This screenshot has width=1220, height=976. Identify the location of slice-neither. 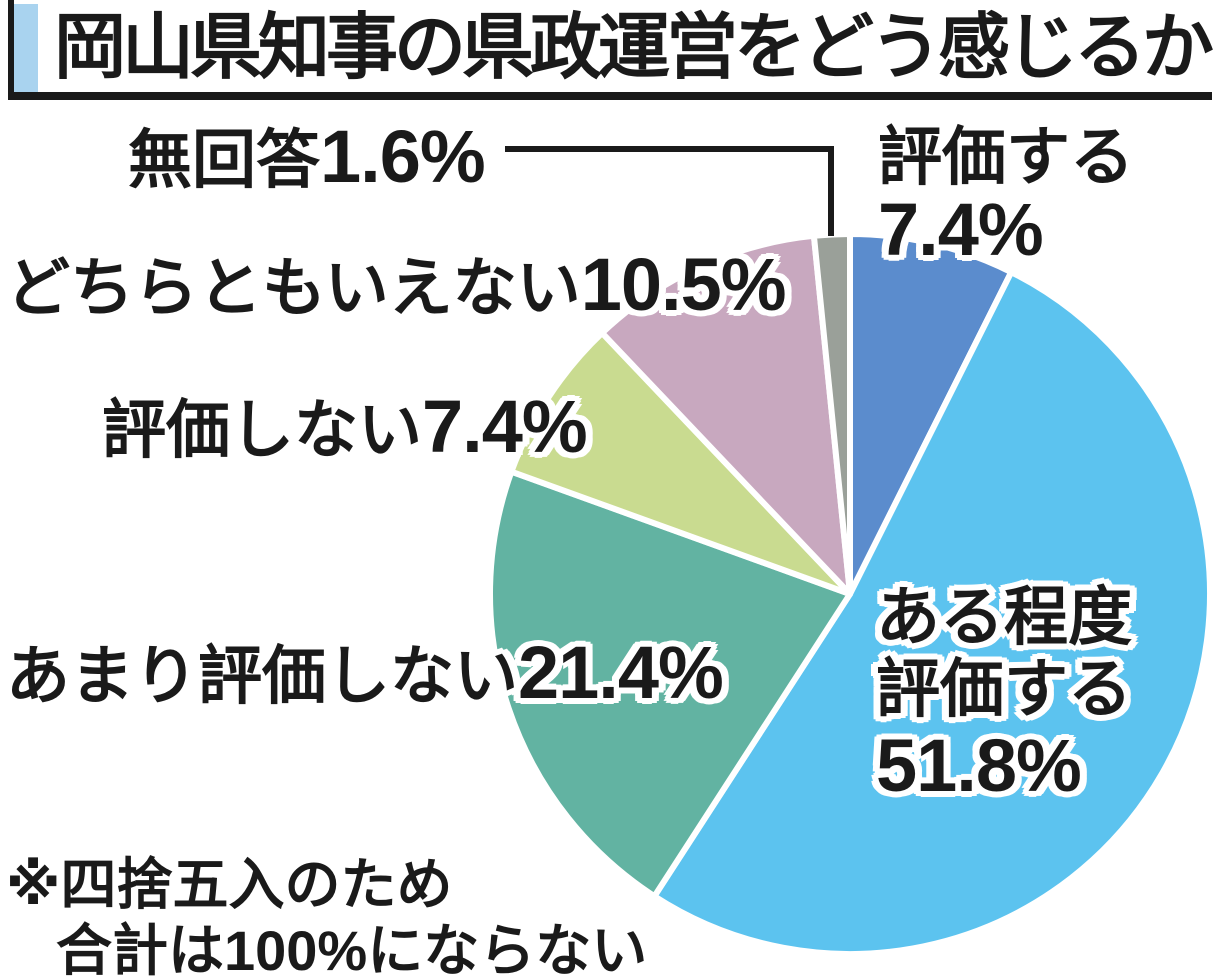
(726, 414).